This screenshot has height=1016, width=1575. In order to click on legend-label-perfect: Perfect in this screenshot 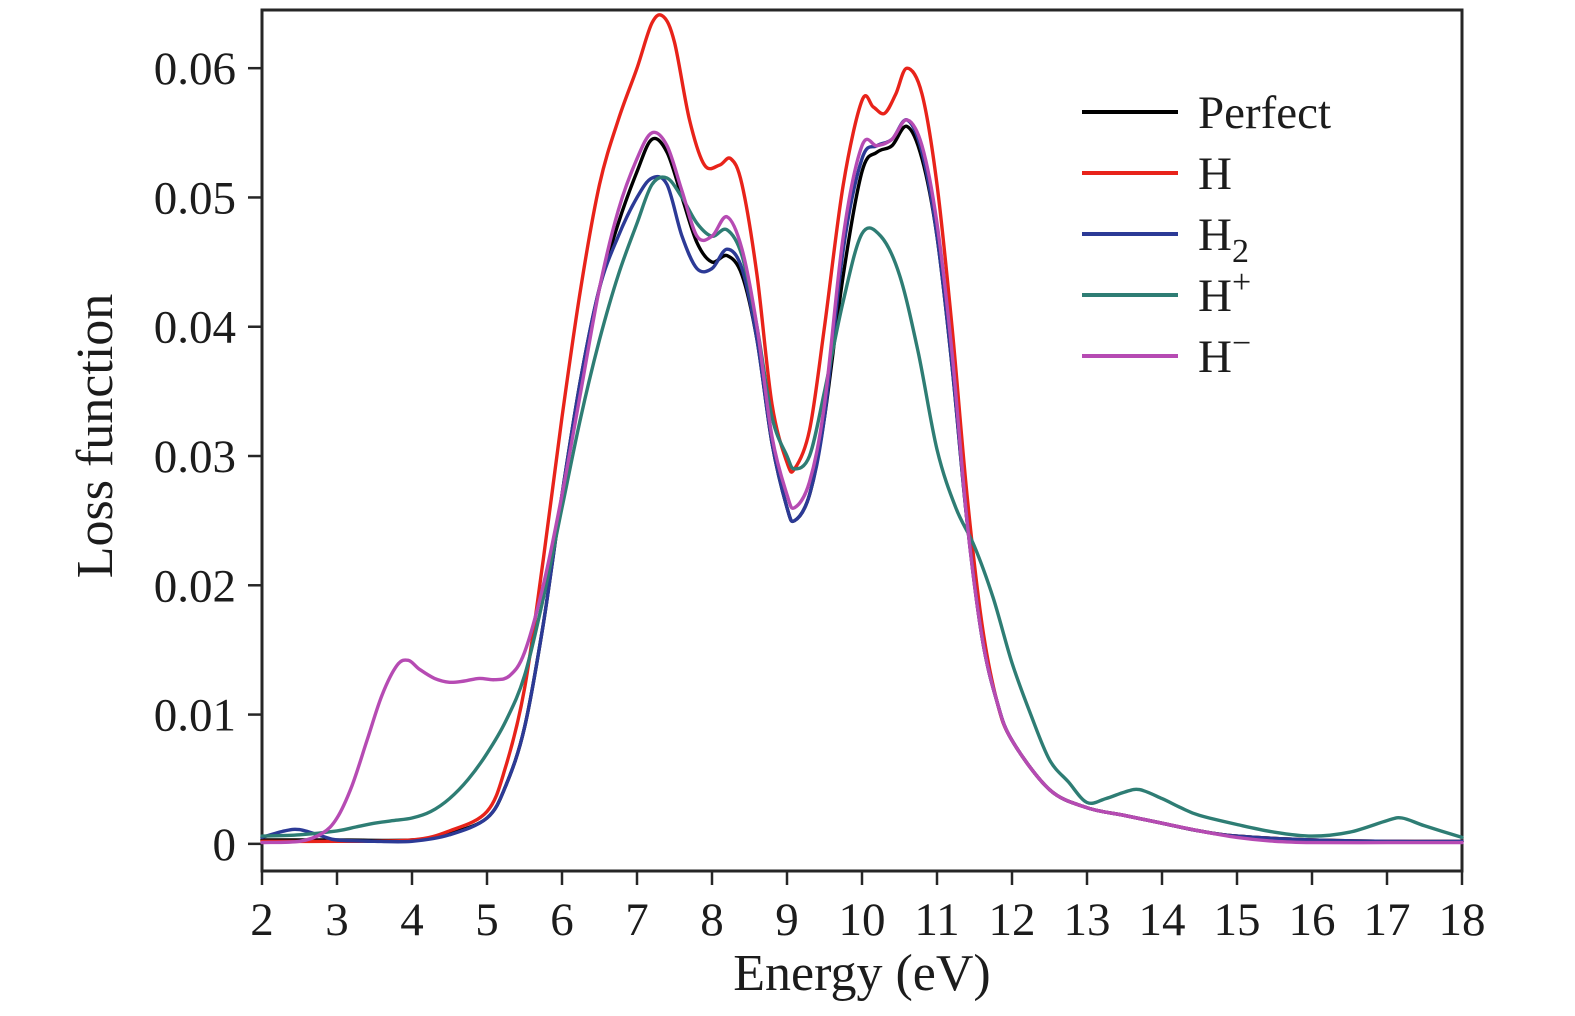, I will do `click(1264, 113)`.